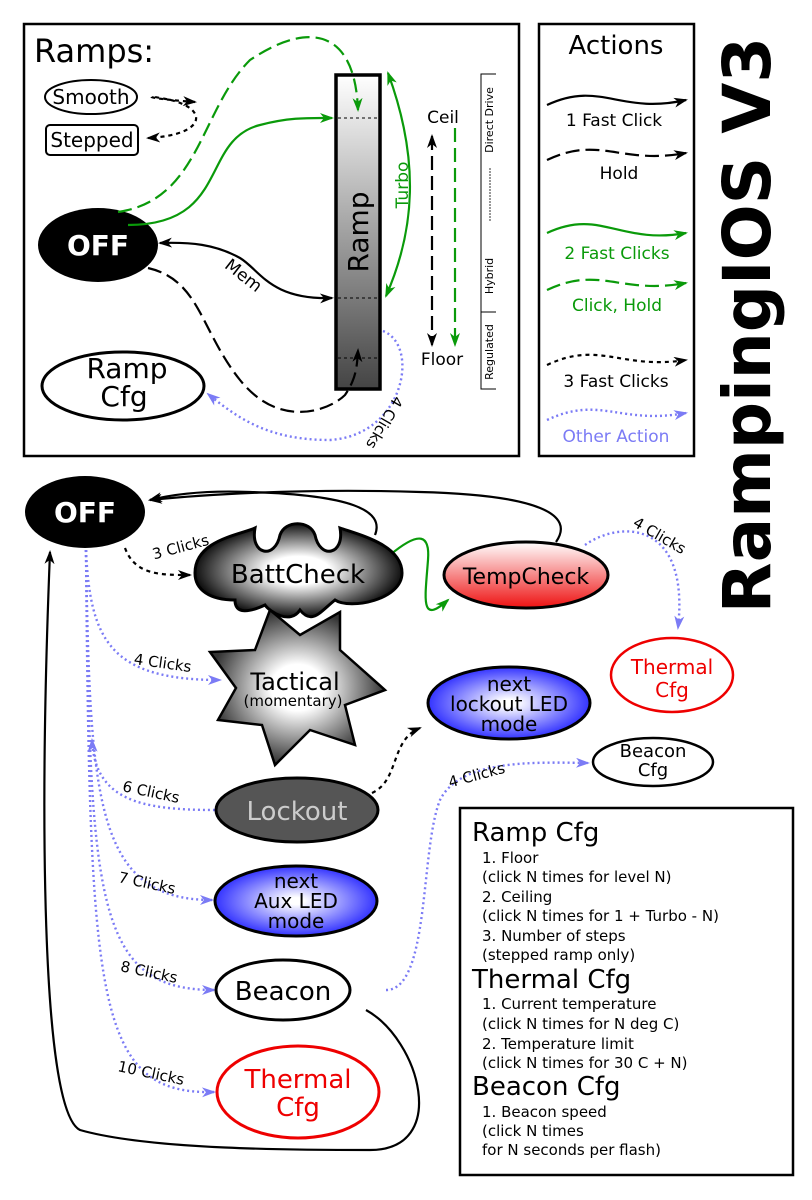  Describe the element at coordinates (255, 339) in the screenshot. I see `off-to-ramp-hold-edge` at that location.